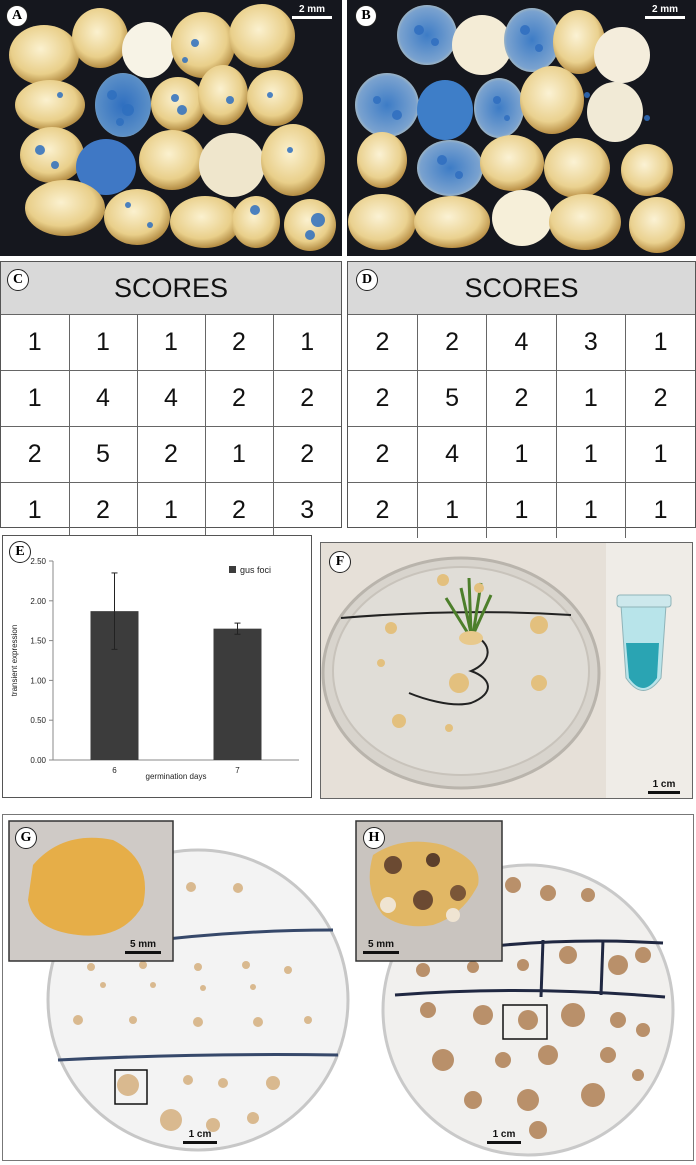 The width and height of the screenshot is (696, 1165). Describe the element at coordinates (374, 838) in the screenshot. I see `panel-h-label: H` at that location.